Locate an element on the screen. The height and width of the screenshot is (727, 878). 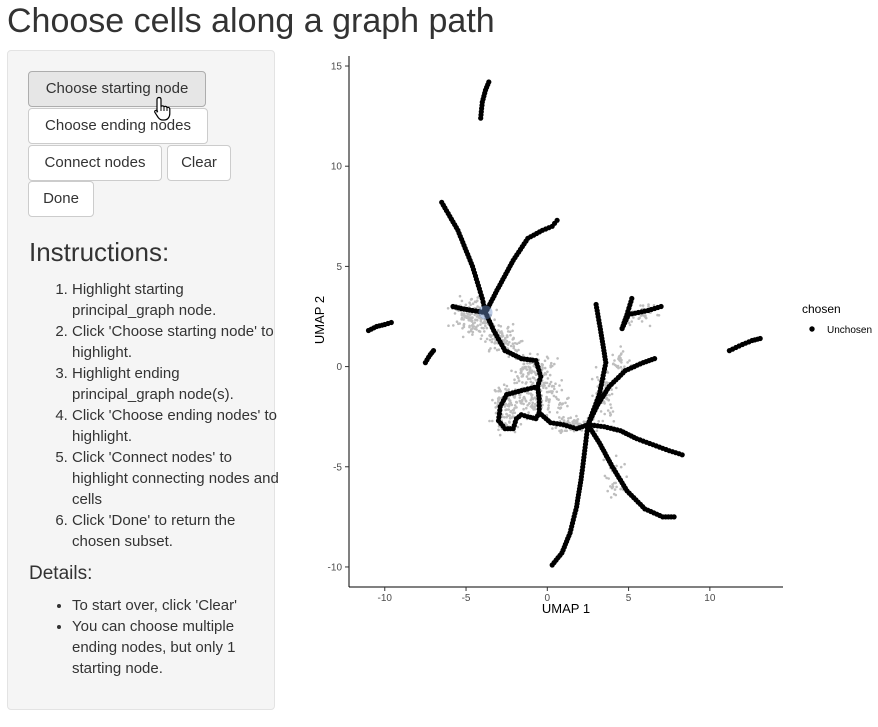
connect-nodes-button: Connect nodes is located at coordinates (95, 163).